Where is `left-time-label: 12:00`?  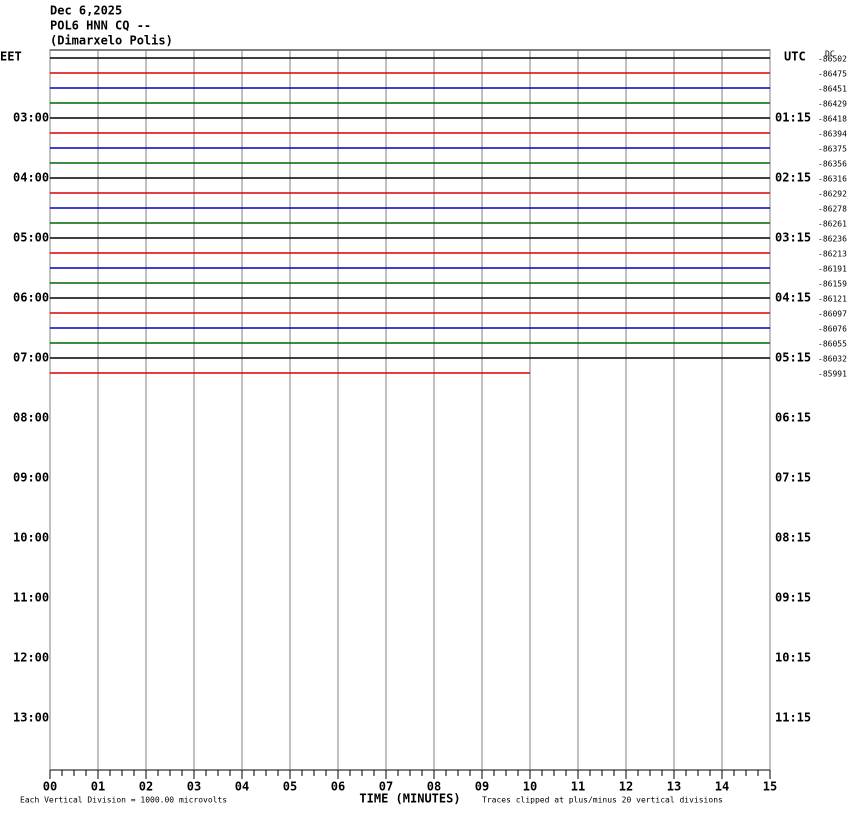 left-time-label: 12:00 is located at coordinates (31, 658).